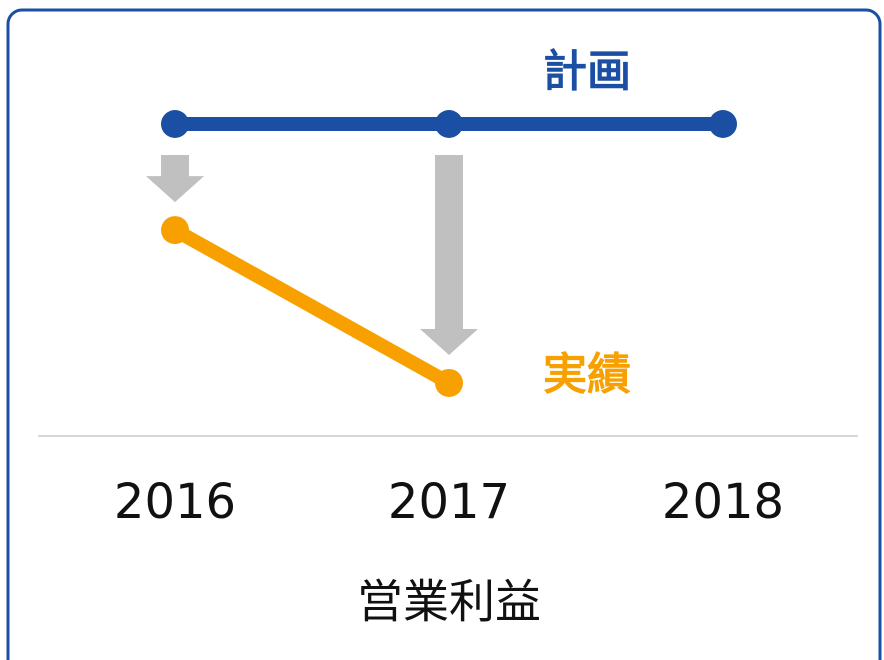 This screenshot has width=884, height=660. What do you see at coordinates (449, 602) in the screenshot?
I see `x-axis-label: 営業利益` at bounding box center [449, 602].